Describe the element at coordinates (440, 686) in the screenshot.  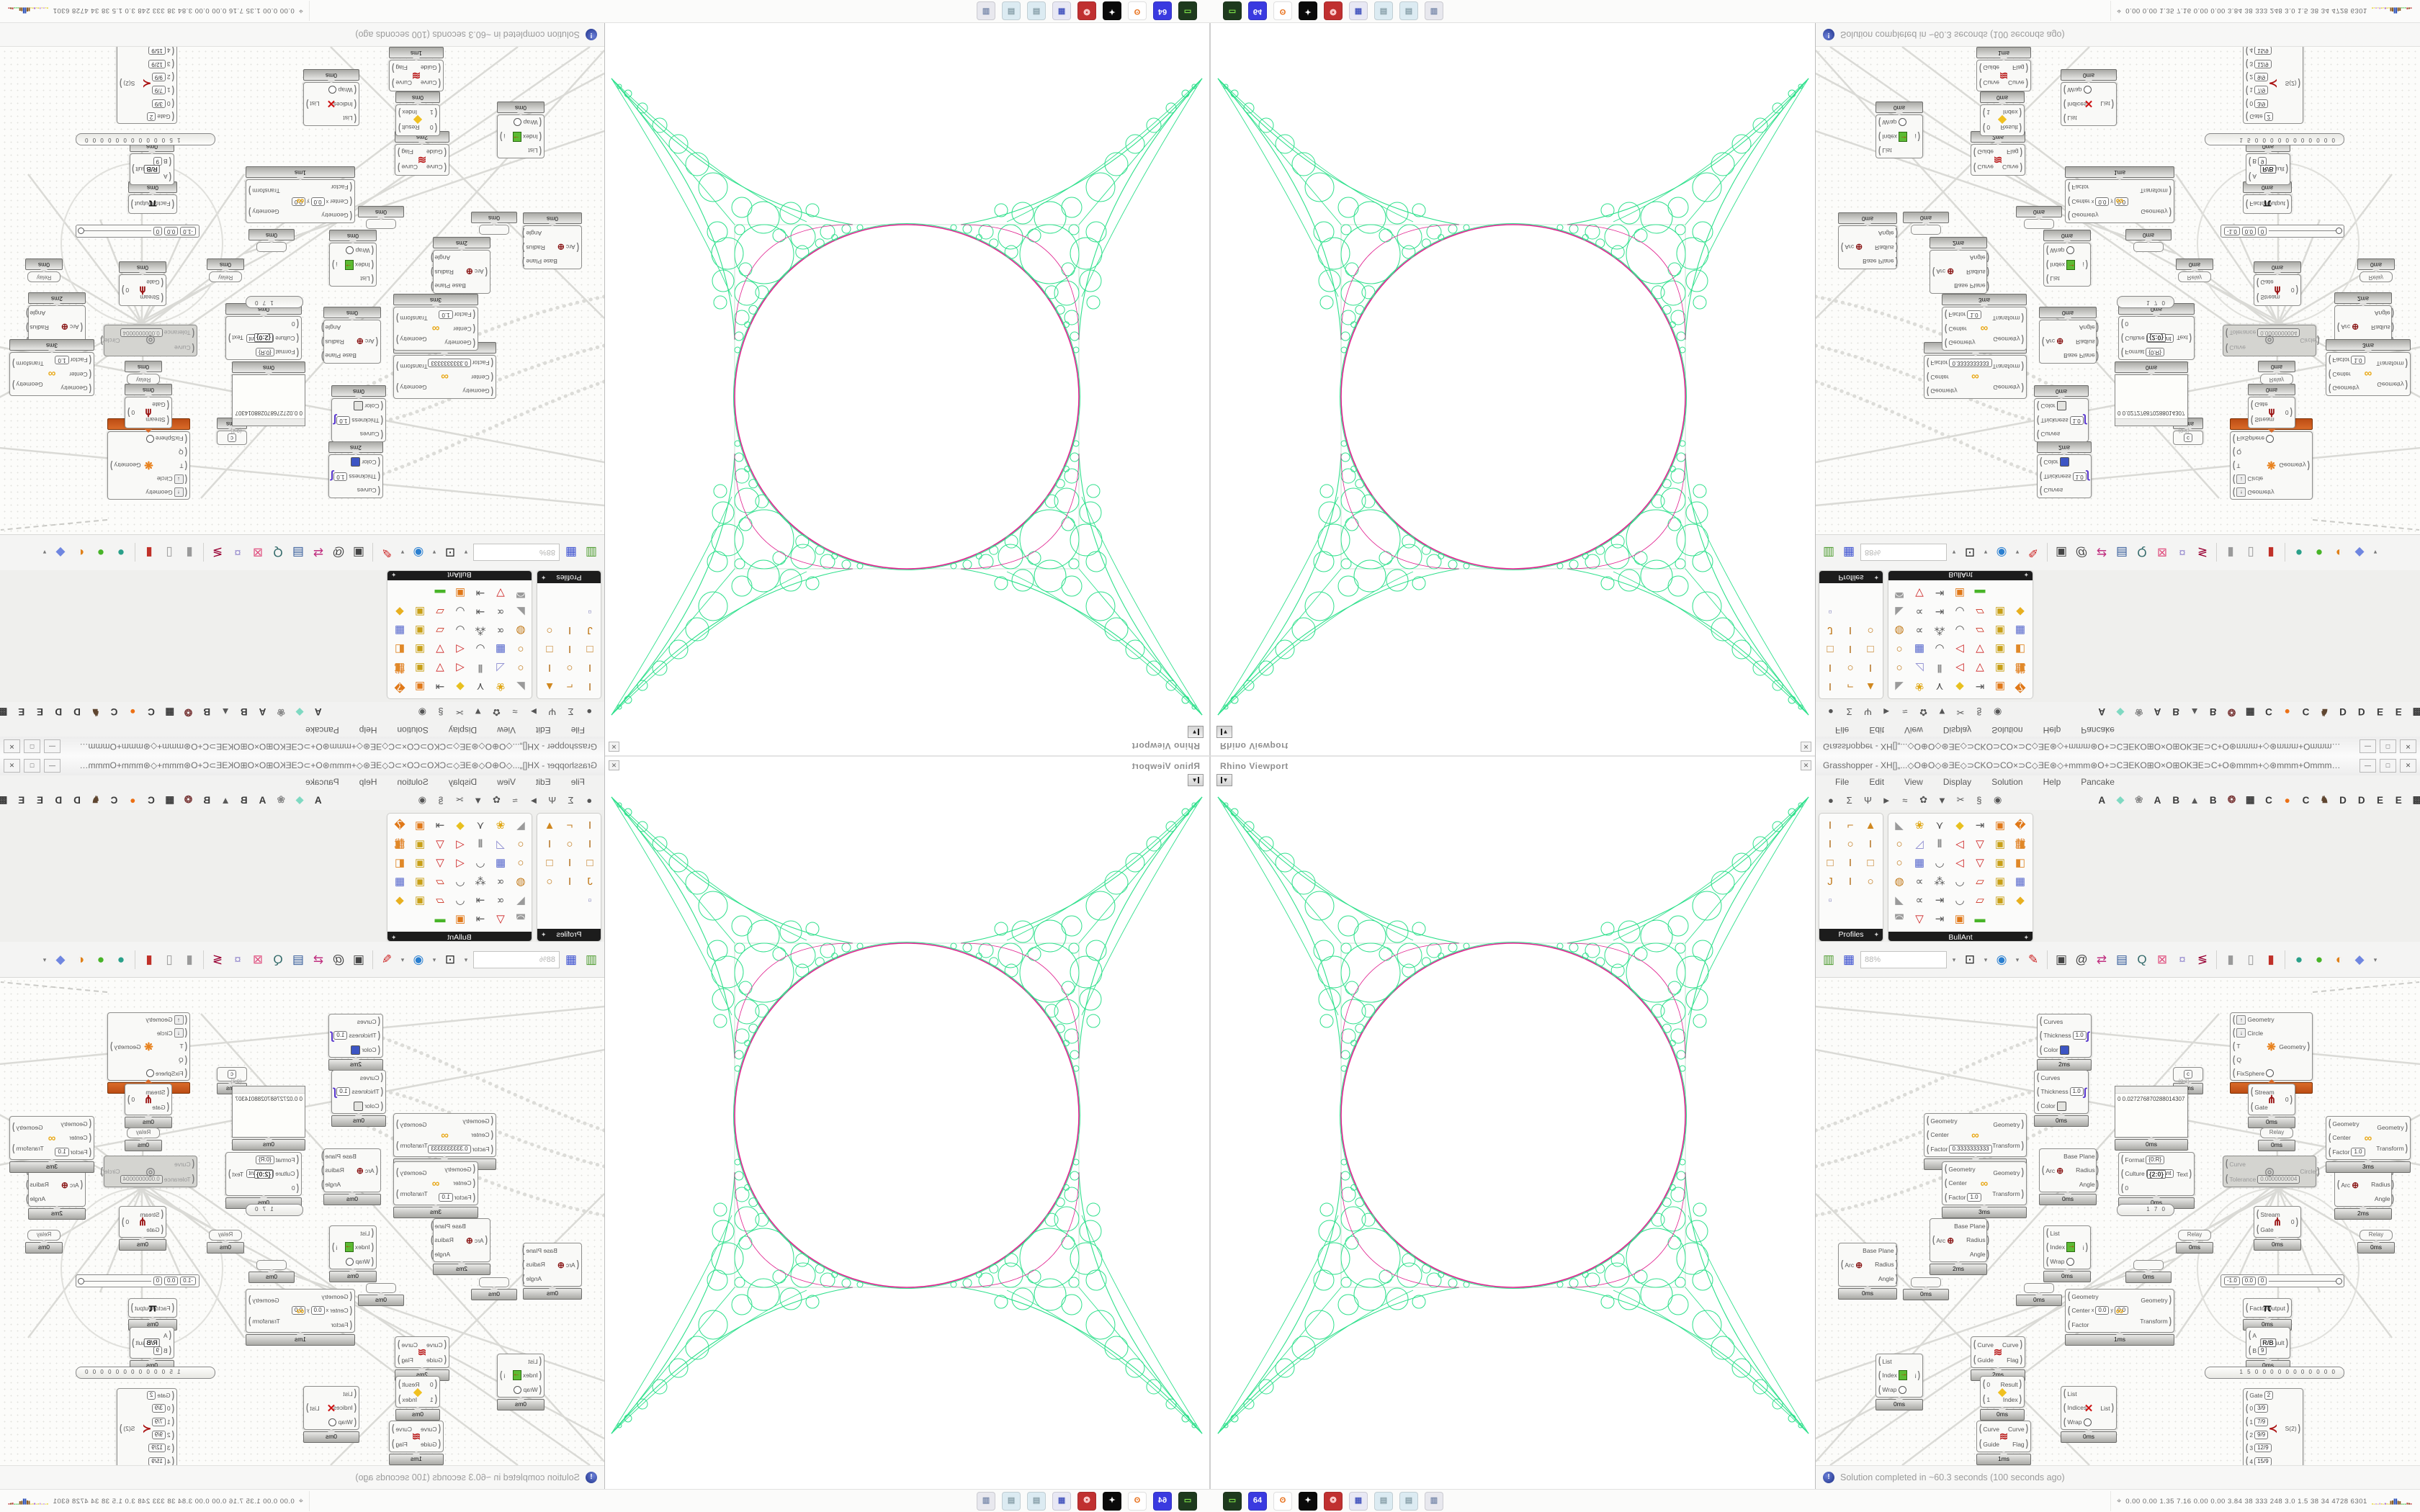
I see `component-icon: ⇥` at that location.